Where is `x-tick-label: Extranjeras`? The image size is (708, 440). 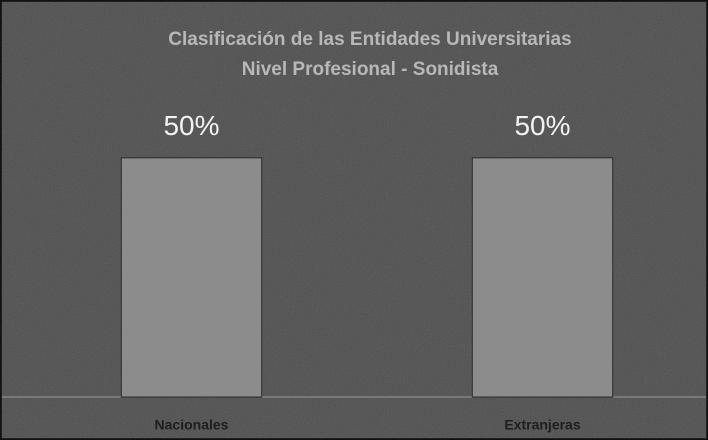
x-tick-label: Extranjeras is located at coordinates (542, 425).